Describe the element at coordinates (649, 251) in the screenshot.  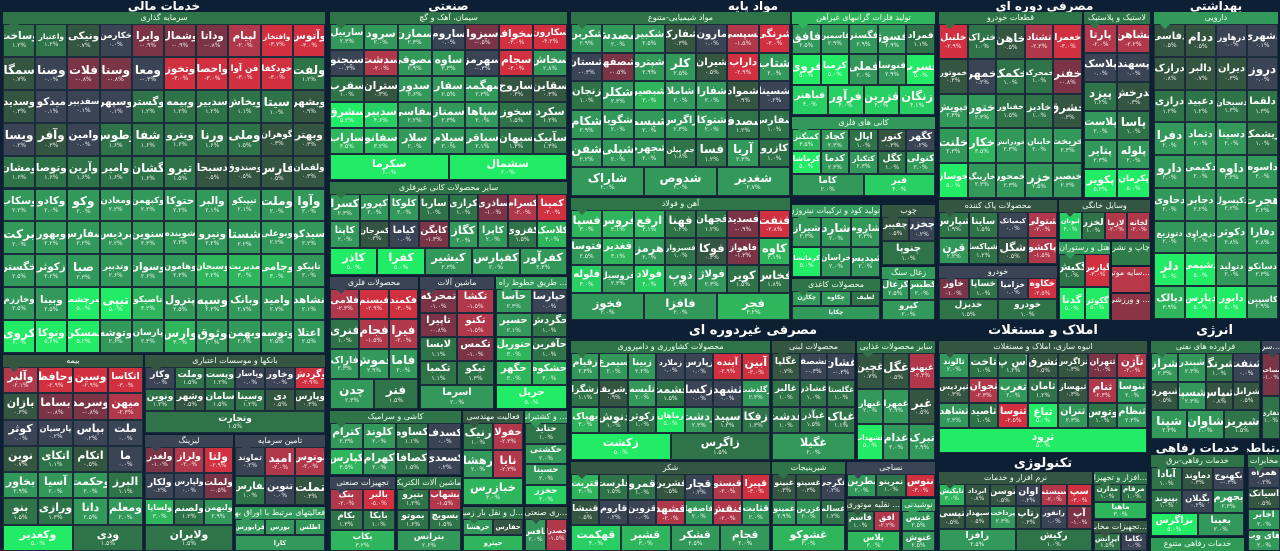
I see `stock-tile: هرمز ۲.۰%` at that location.